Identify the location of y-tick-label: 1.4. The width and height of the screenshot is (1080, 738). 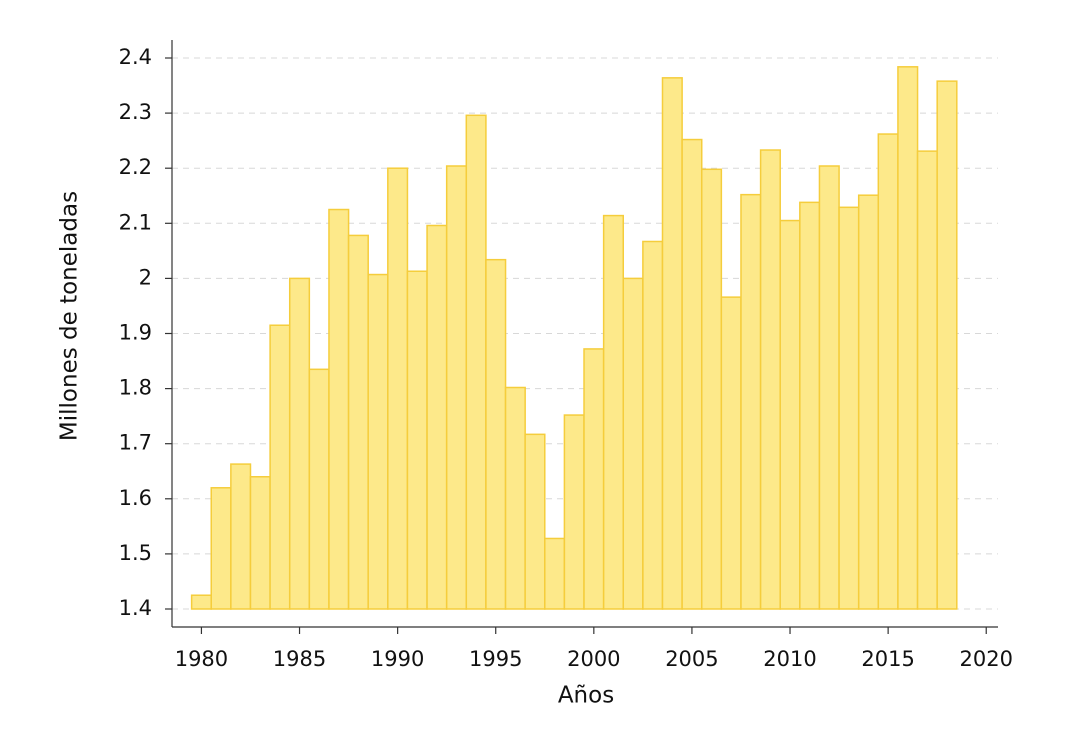
(135, 608).